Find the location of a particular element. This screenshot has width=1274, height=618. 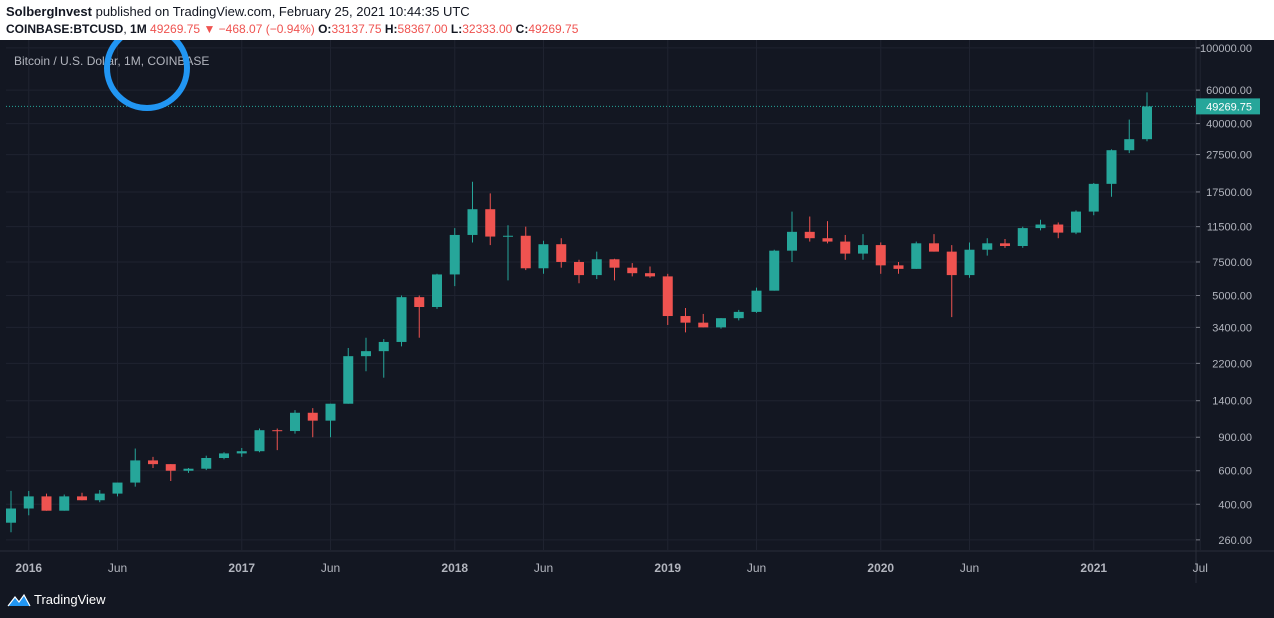

last-price-tag is located at coordinates (1228, 106).